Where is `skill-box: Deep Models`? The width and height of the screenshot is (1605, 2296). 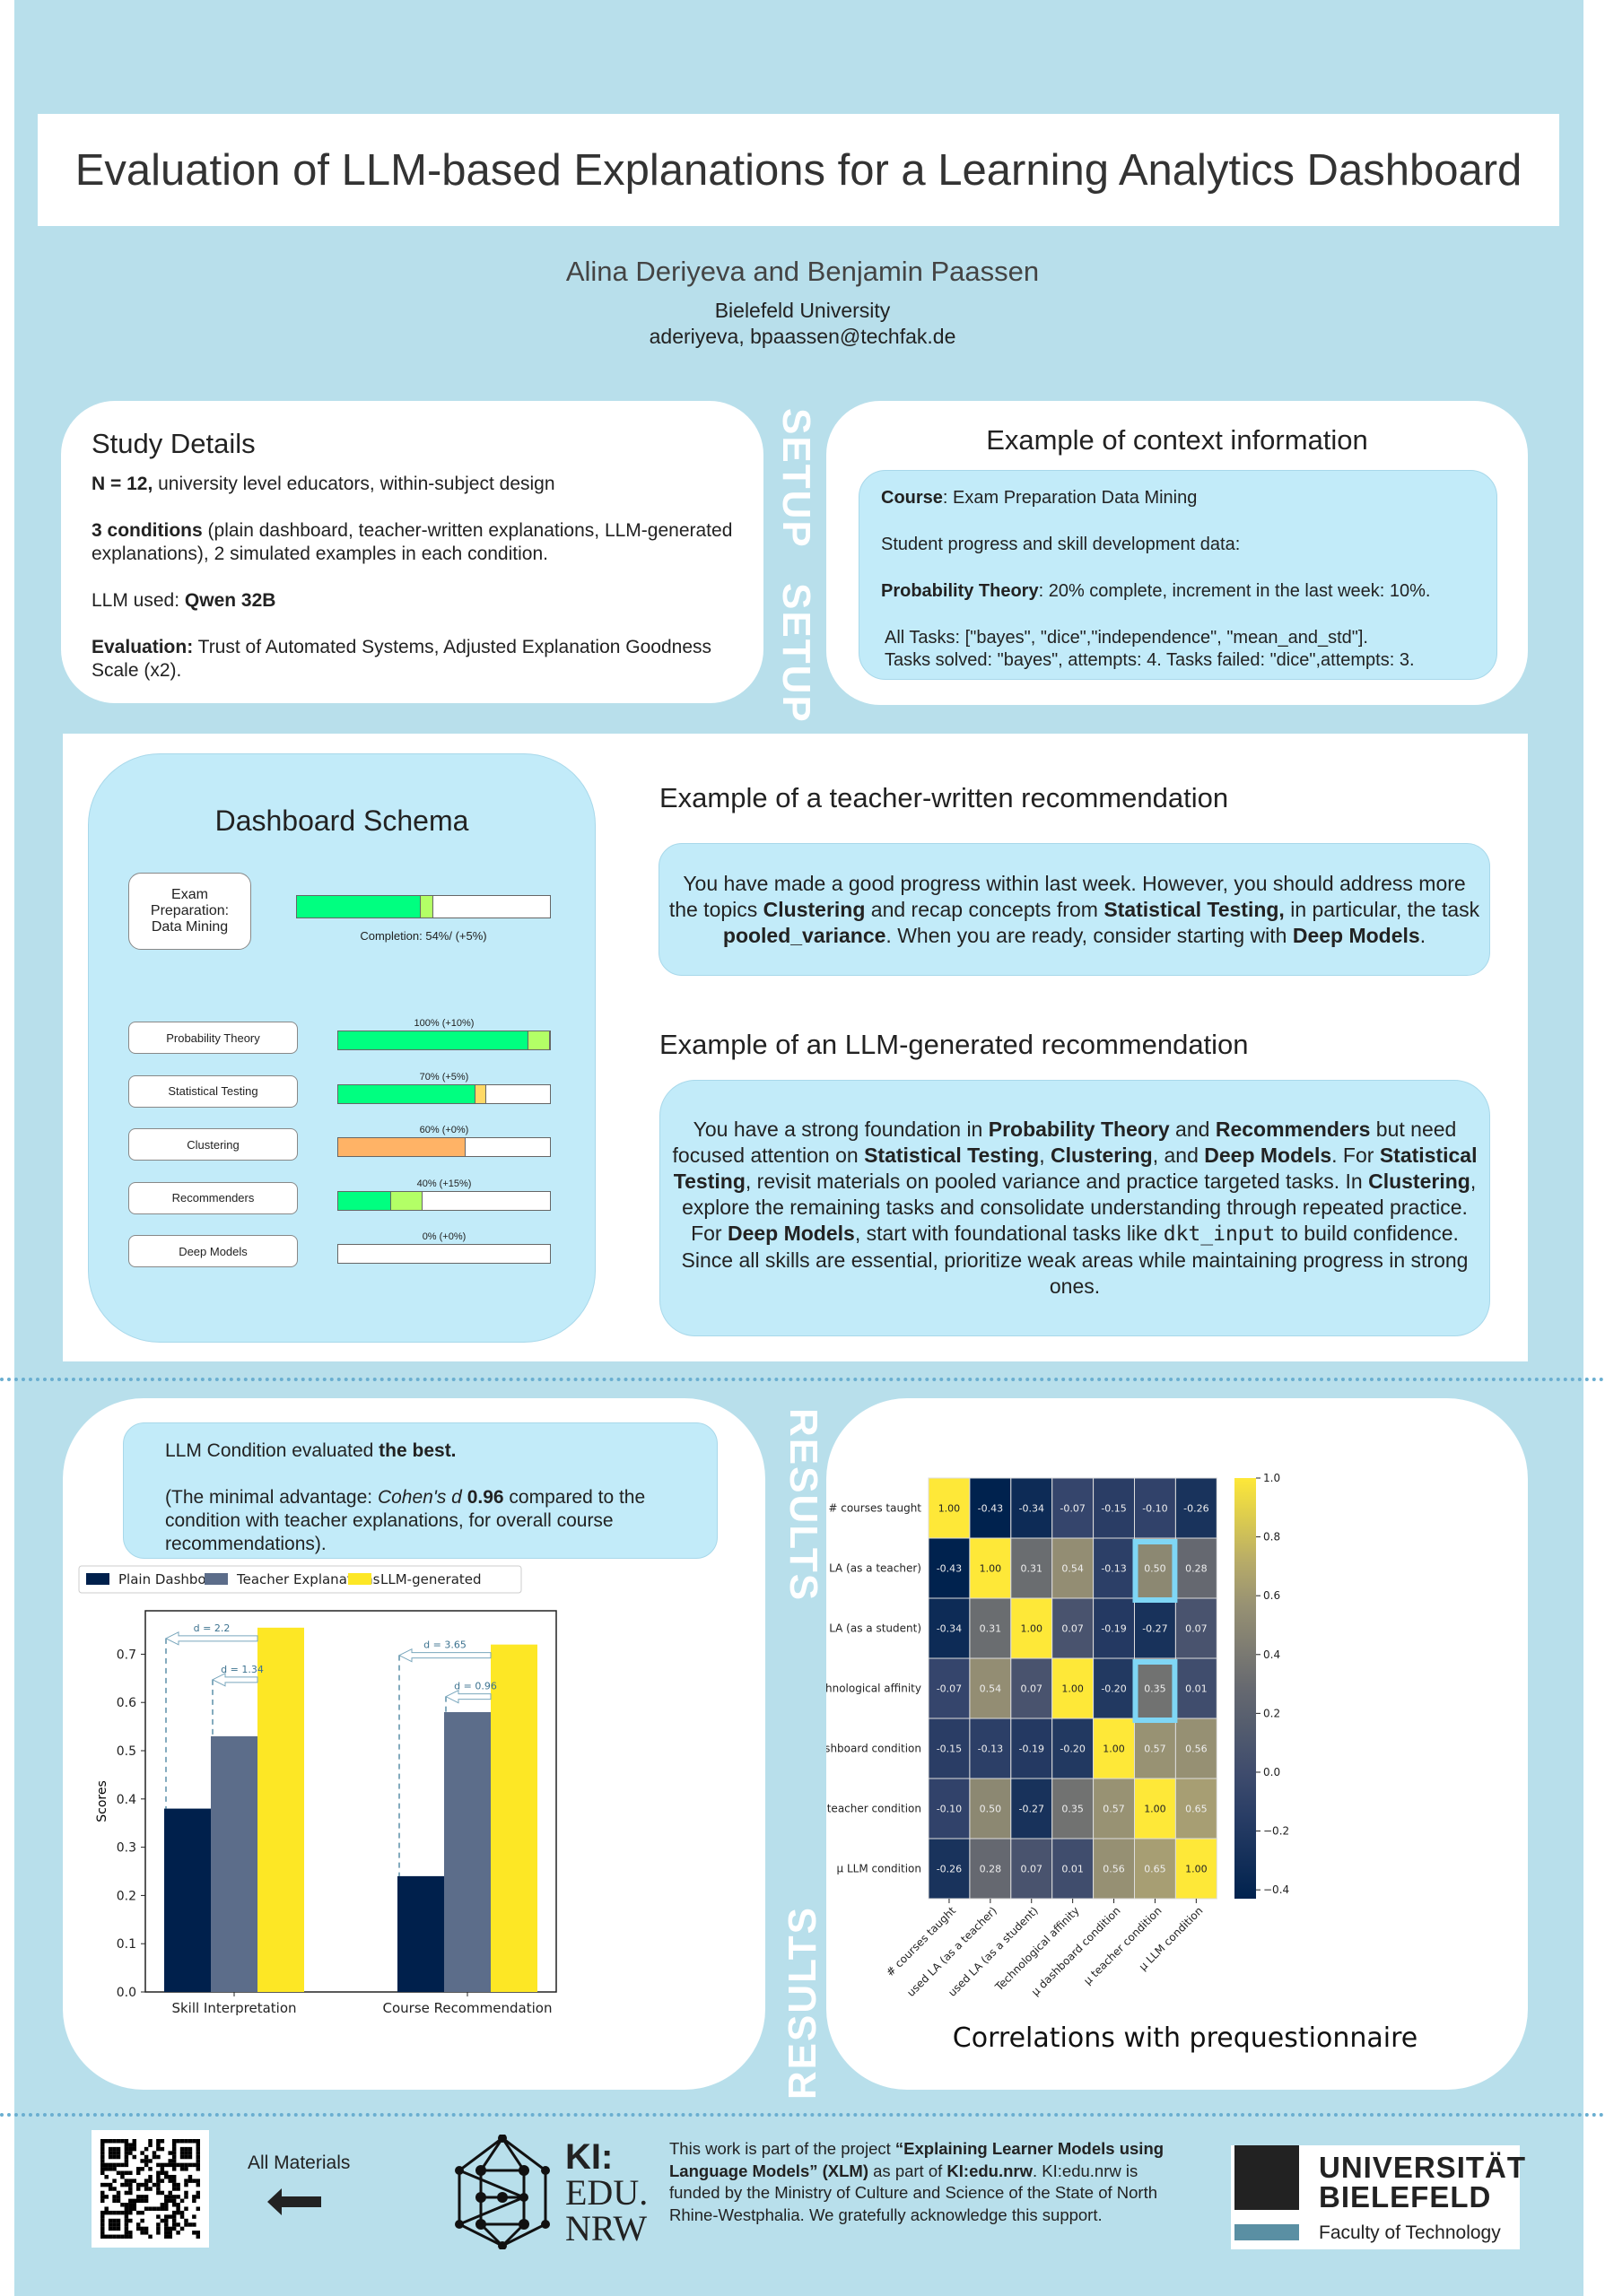 skill-box: Deep Models is located at coordinates (213, 1251).